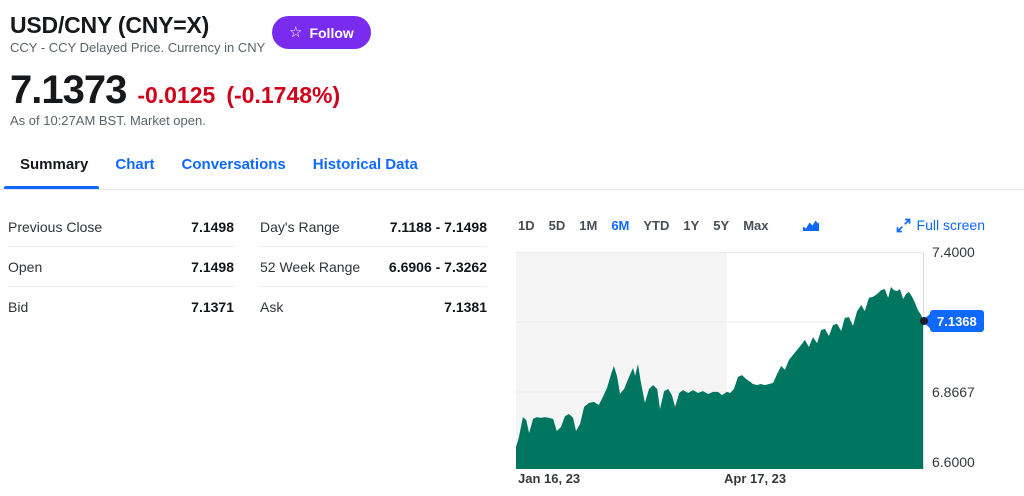 This screenshot has width=1024, height=496. Describe the element at coordinates (811, 225) in the screenshot. I see `area-chart-icon` at that location.